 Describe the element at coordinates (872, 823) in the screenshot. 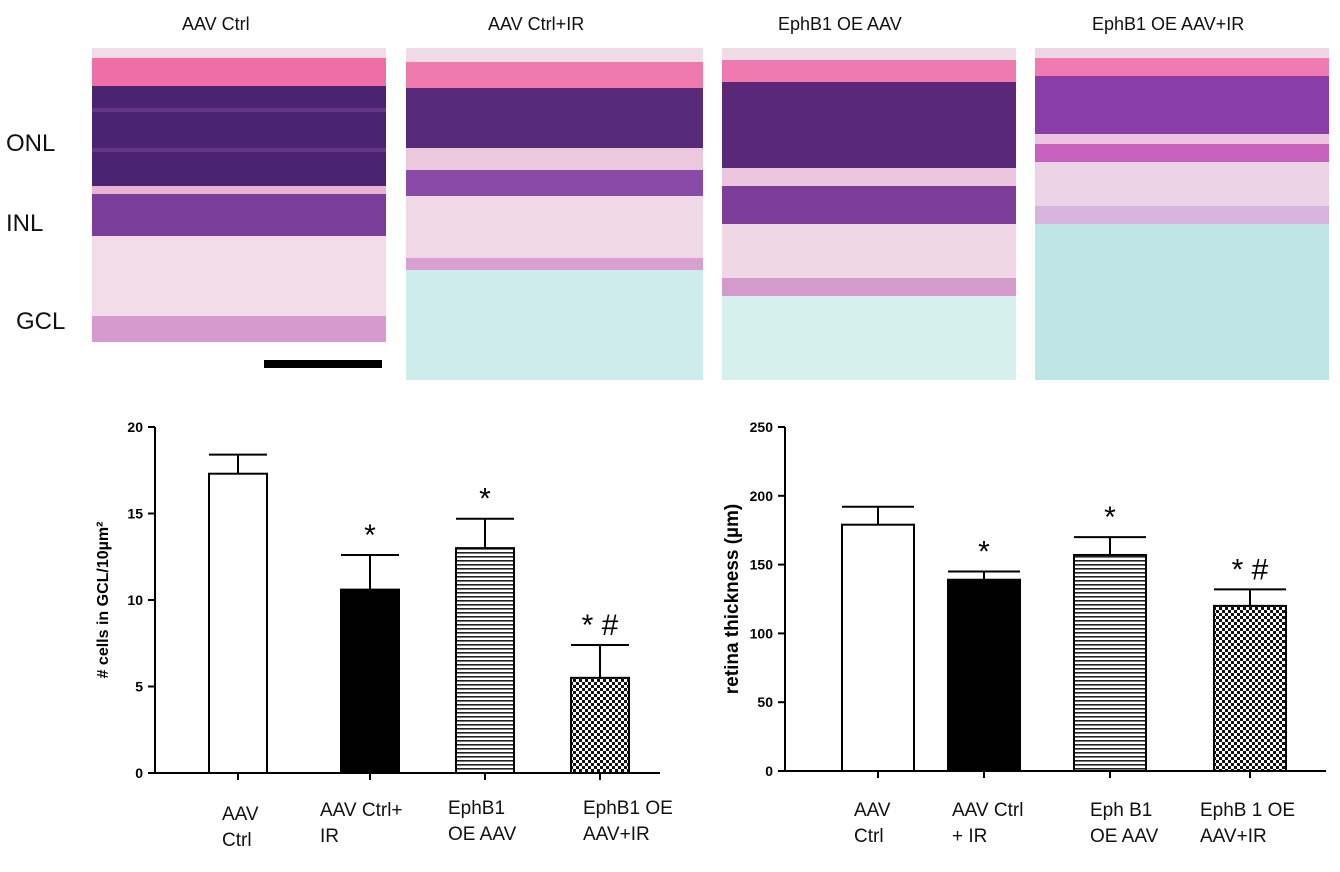

I see `x-label-aav-ctrl-2: AAV Ctrl` at that location.